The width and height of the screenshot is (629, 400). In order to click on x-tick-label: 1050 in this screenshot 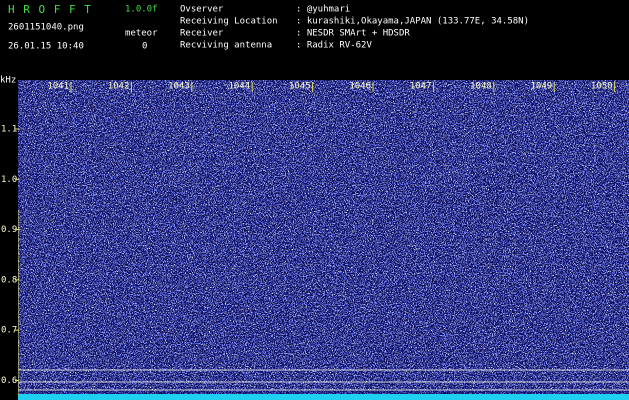, I will do `click(602, 87)`.